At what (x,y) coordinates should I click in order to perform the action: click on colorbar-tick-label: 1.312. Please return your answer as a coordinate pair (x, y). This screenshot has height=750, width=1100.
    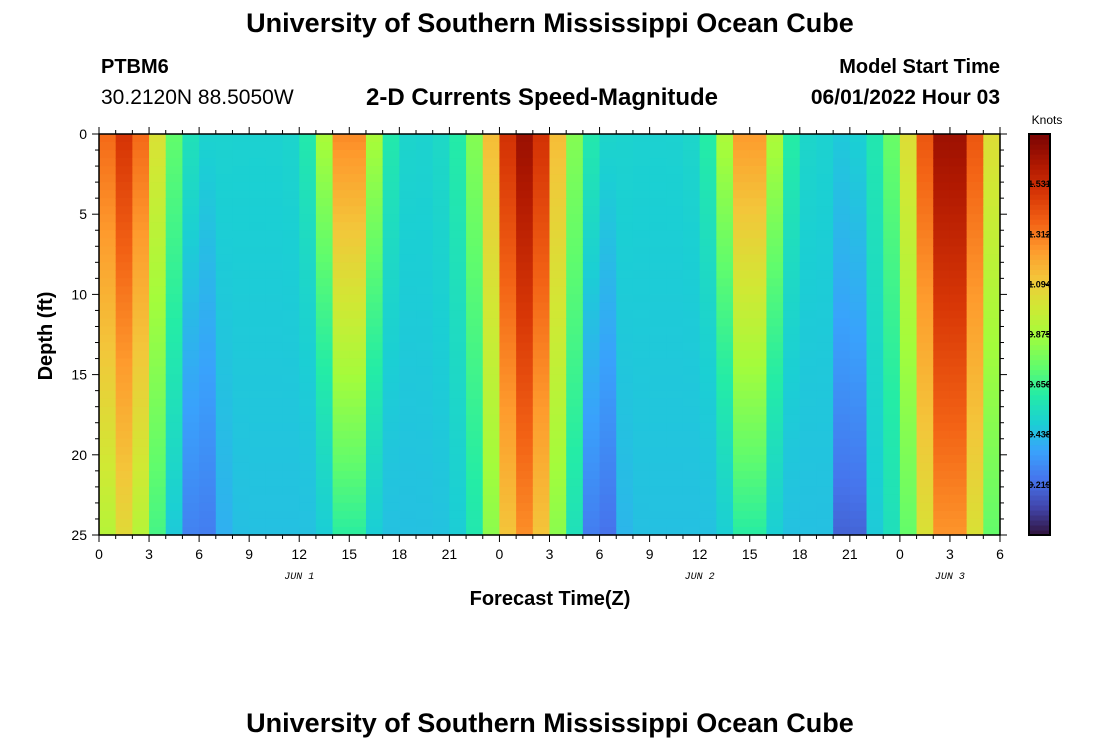
    Looking at the image, I should click on (1039, 234).